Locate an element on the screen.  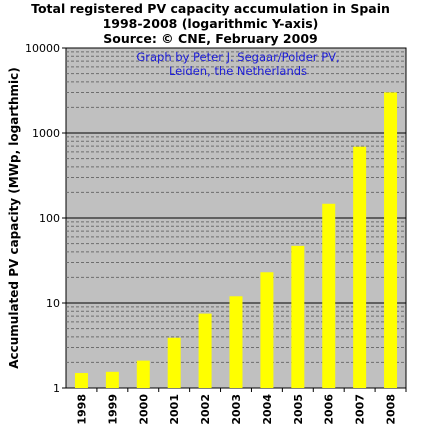
x-tick-label-2005: 2005 is located at coordinates (298, 409).